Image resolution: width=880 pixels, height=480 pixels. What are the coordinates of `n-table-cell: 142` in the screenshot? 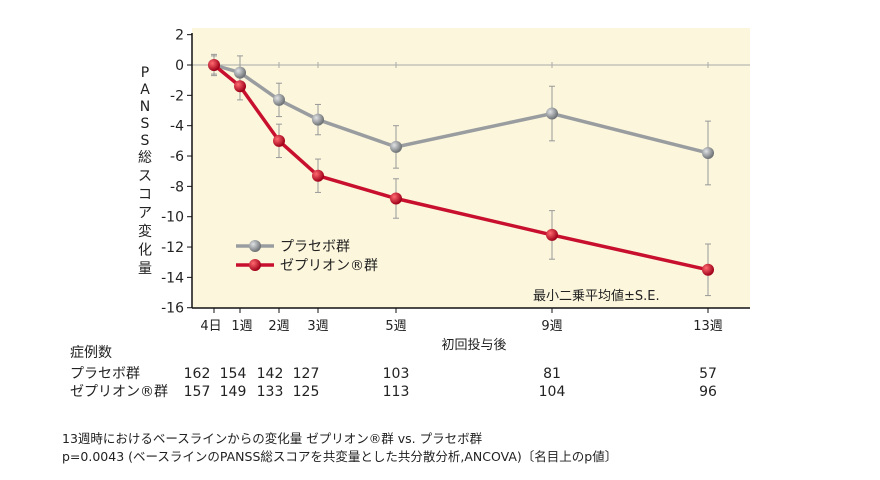 It's located at (270, 374).